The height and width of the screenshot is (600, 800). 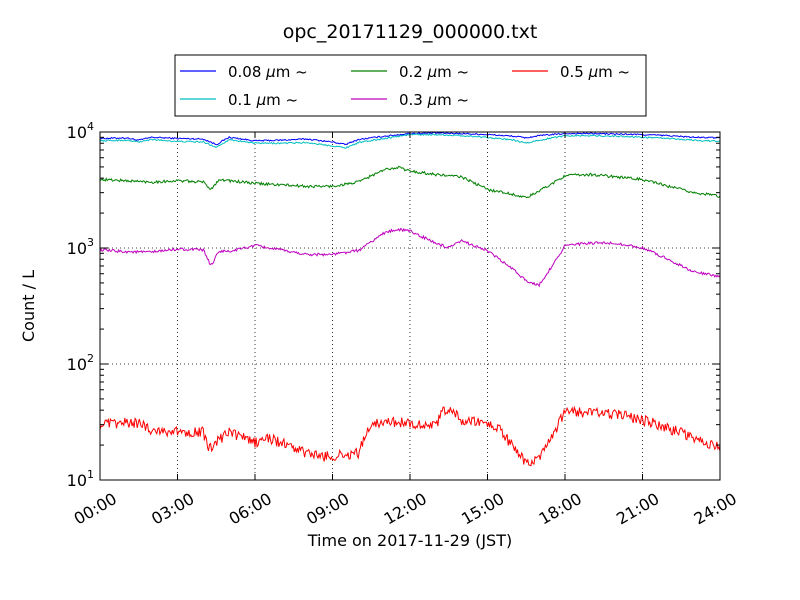 I want to click on legend-entry-0.3: 0.3 μm ~, so click(x=410, y=100).